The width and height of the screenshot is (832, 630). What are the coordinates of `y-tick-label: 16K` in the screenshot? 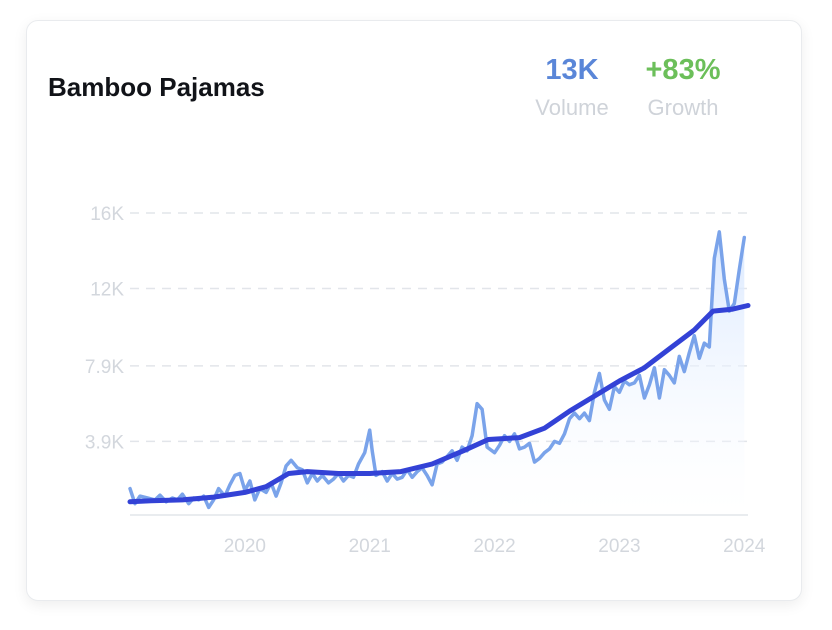 It's located at (107, 214).